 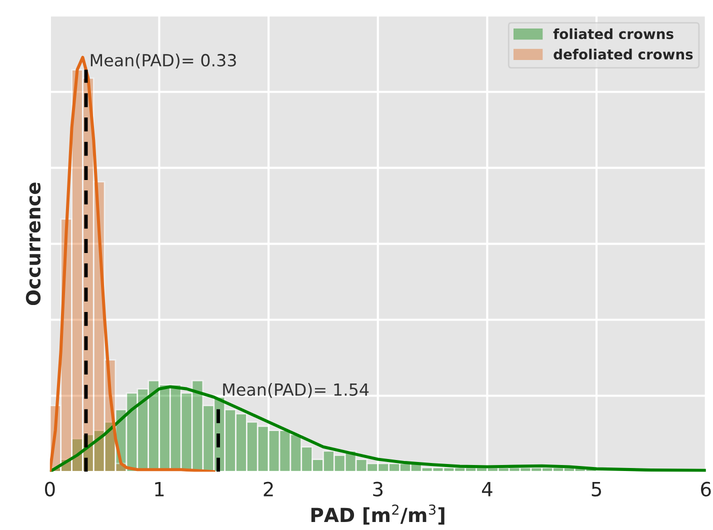 I want to click on y-axis-title: Occurrence, so click(x=33, y=244).